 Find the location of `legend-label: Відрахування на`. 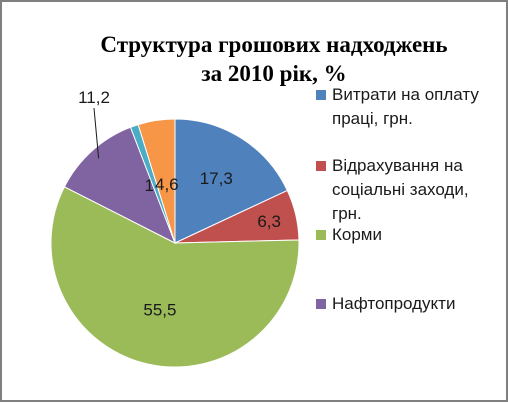

legend-label: Відрахування на is located at coordinates (397, 165).